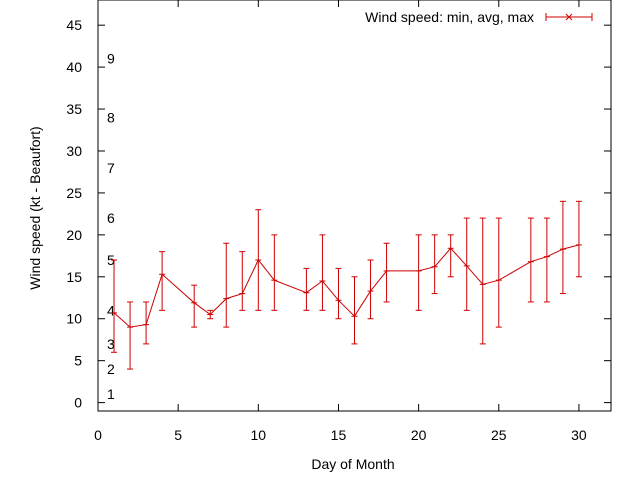  Describe the element at coordinates (111, 260) in the screenshot. I see `beaufort-label: 5` at that location.